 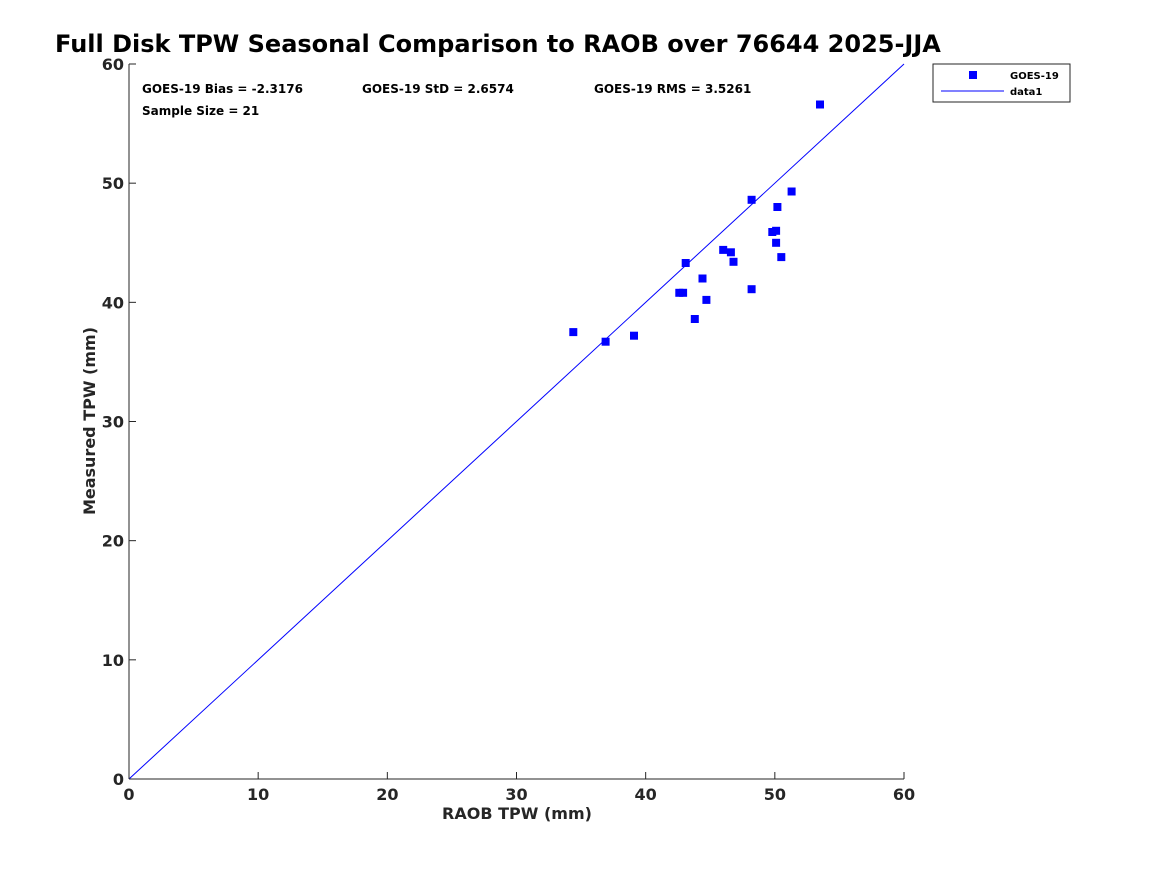 I want to click on y-tick-label: 50, so click(x=113, y=183).